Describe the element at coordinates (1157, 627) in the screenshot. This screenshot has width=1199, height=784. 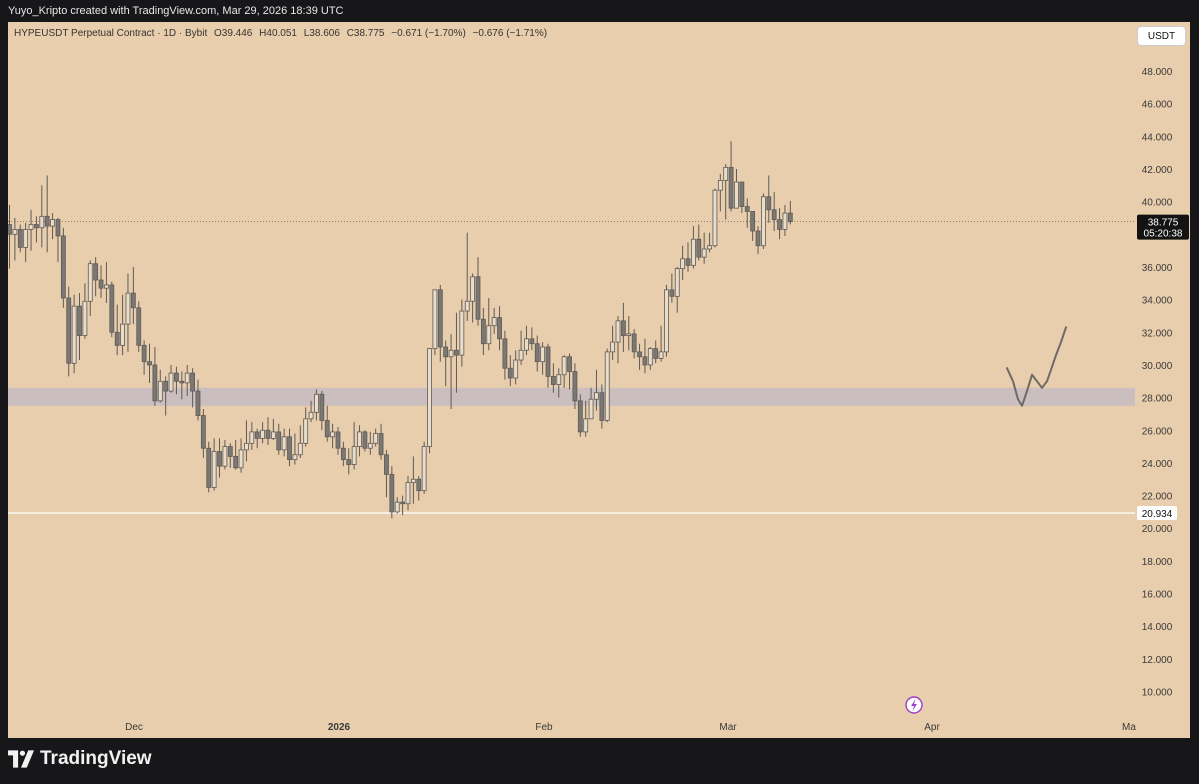
I see `y-tick-label: 14.000` at that location.